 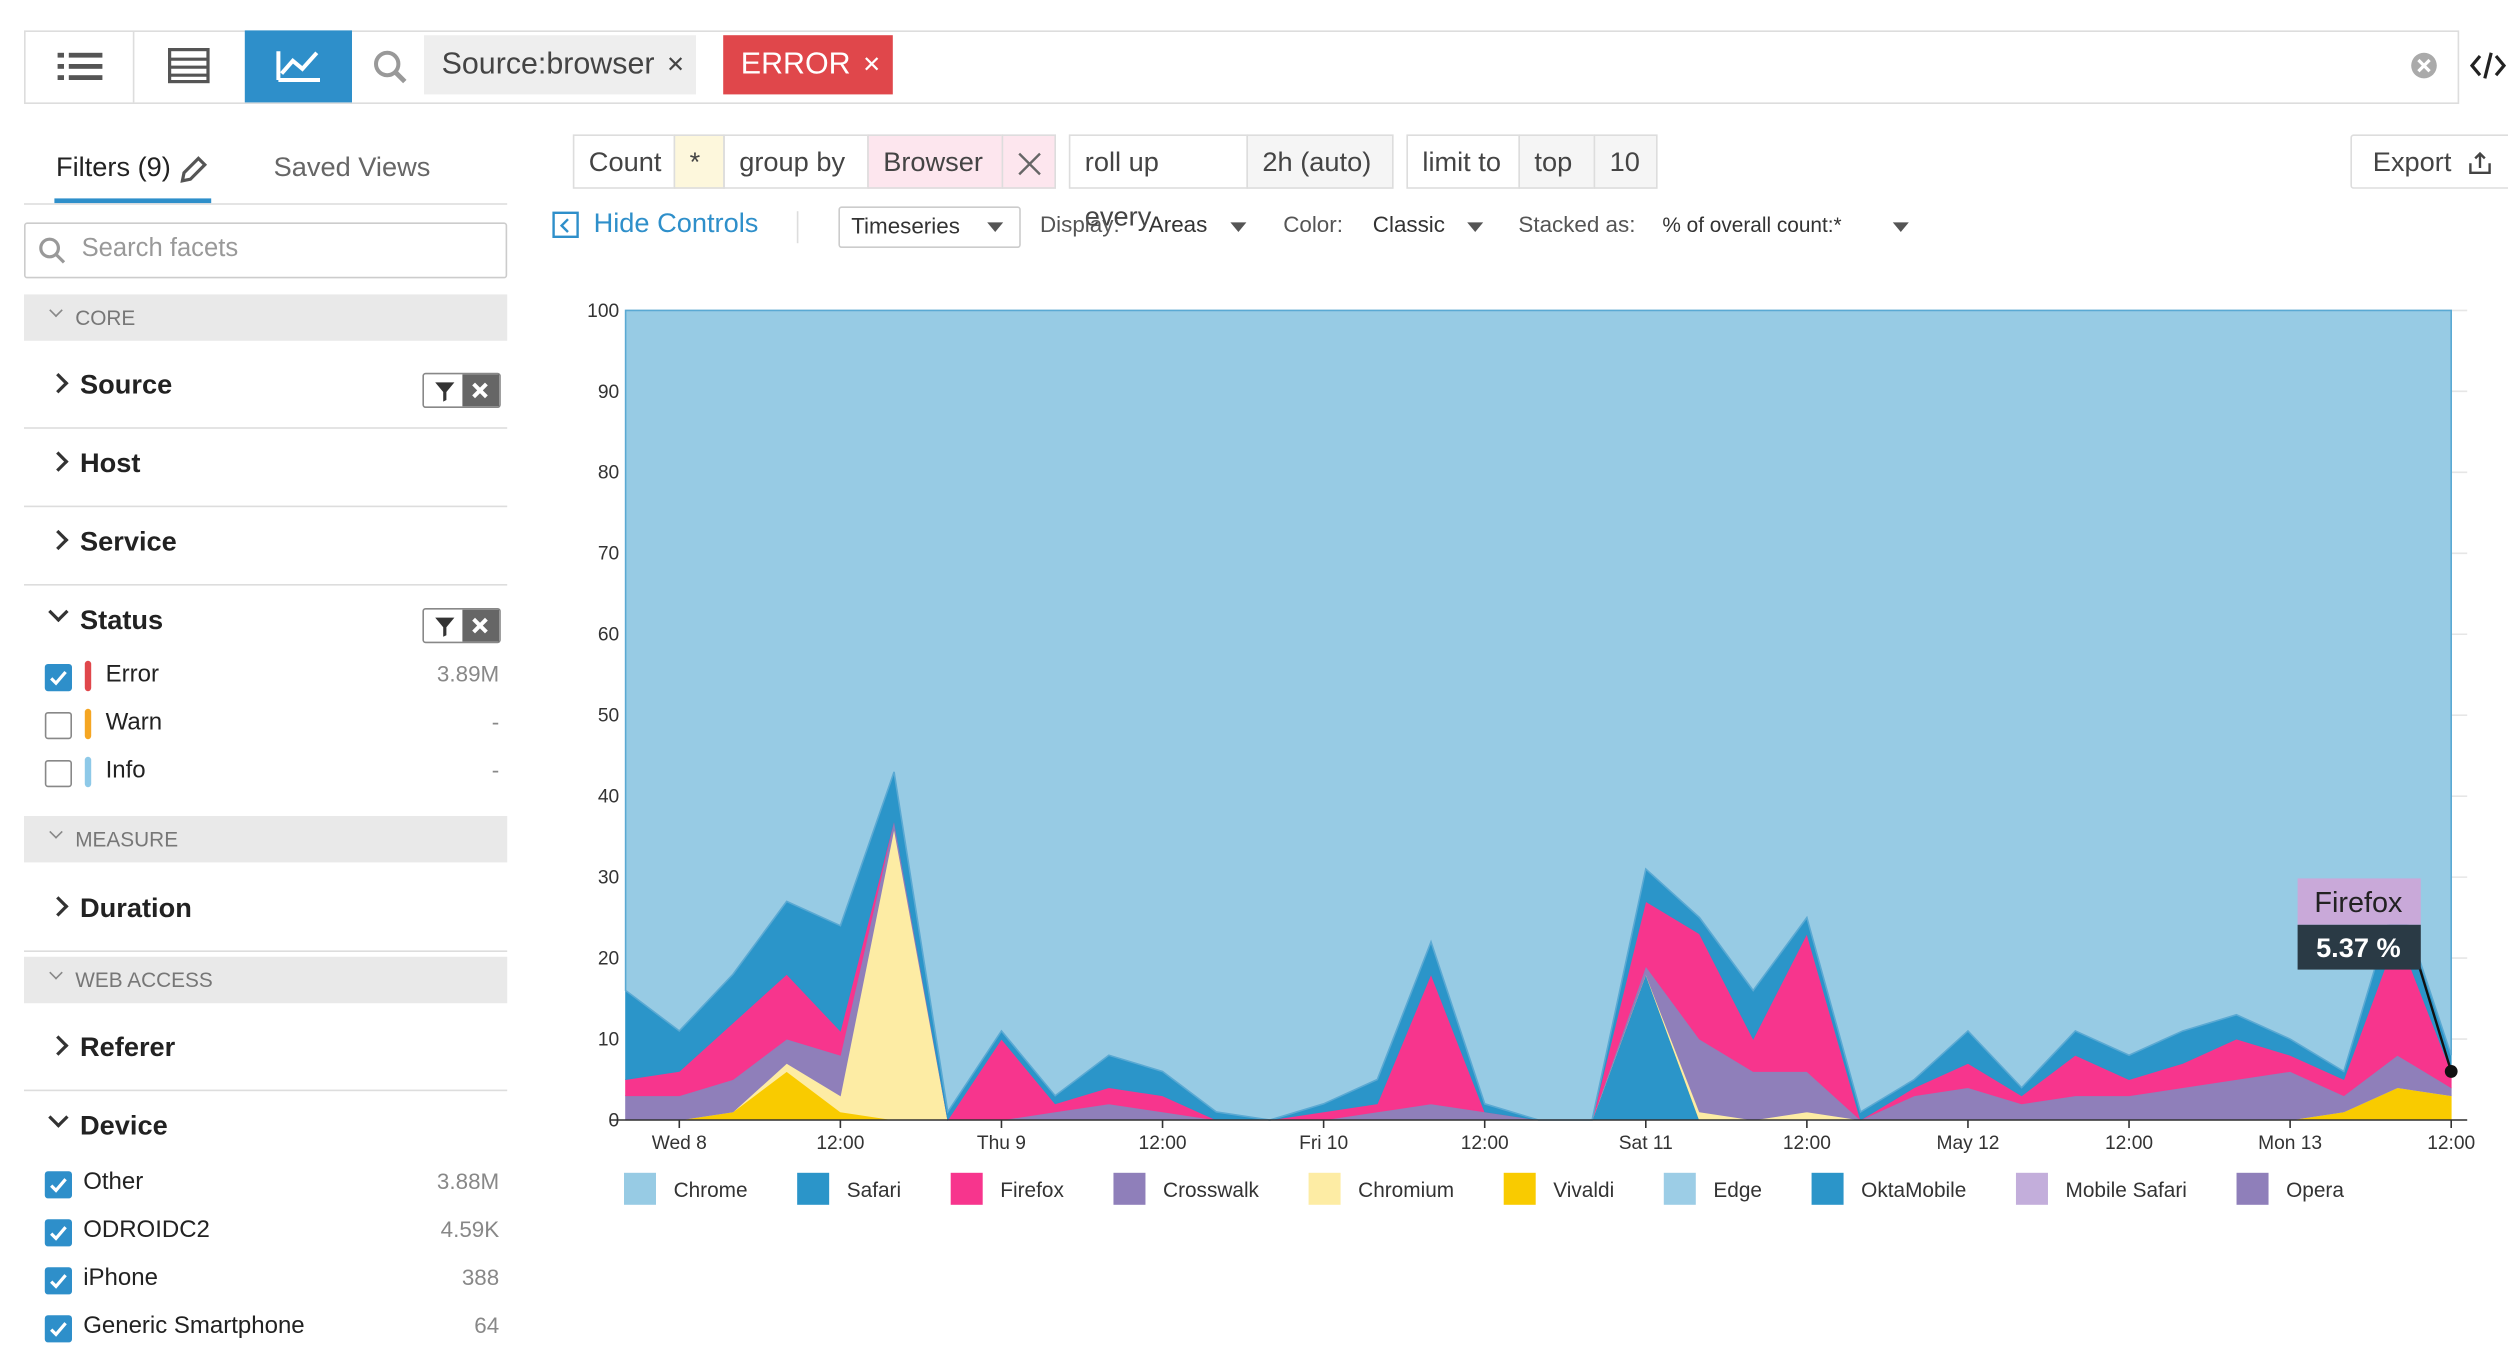 I want to click on chip-label: ERROR, so click(x=795, y=65).